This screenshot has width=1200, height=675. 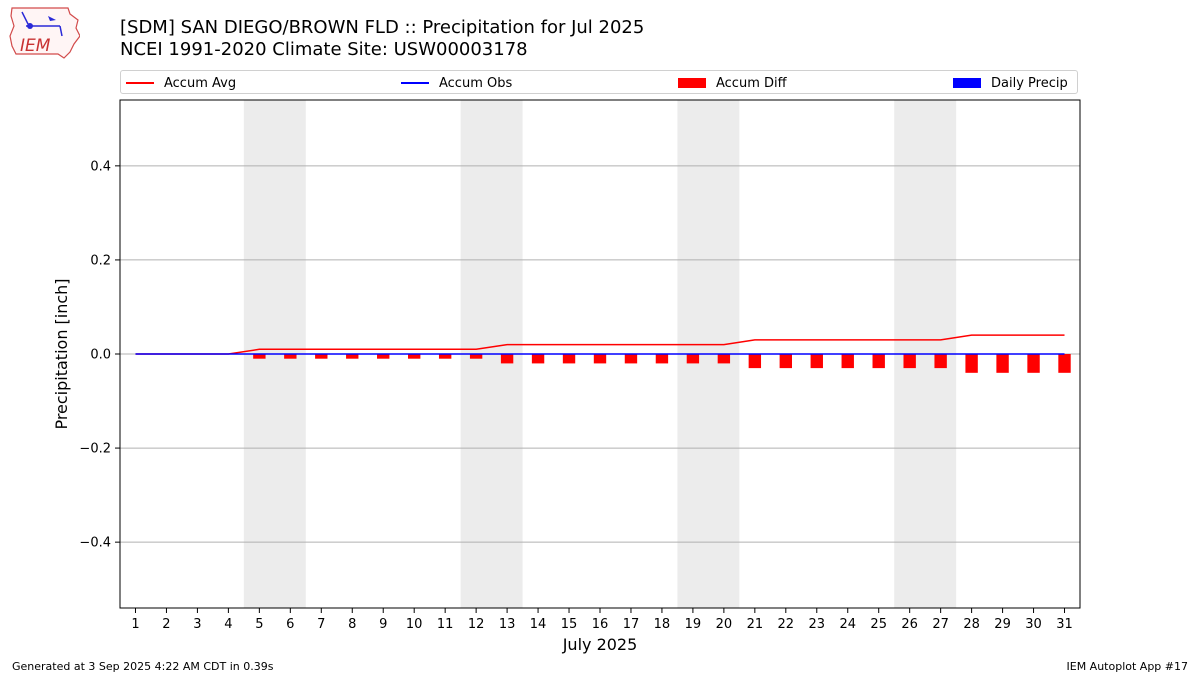 I want to click on x-tick-label: 21, so click(x=755, y=624).